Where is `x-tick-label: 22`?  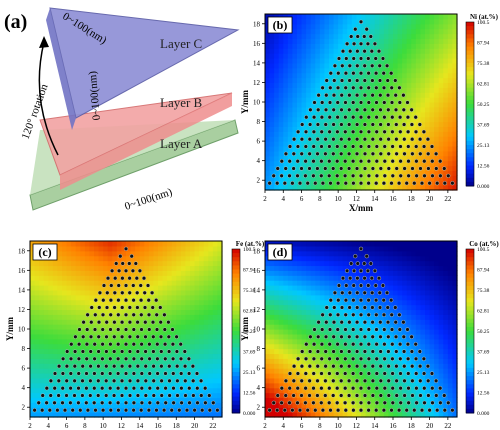
x-tick-label: 22 is located at coordinates (448, 199).